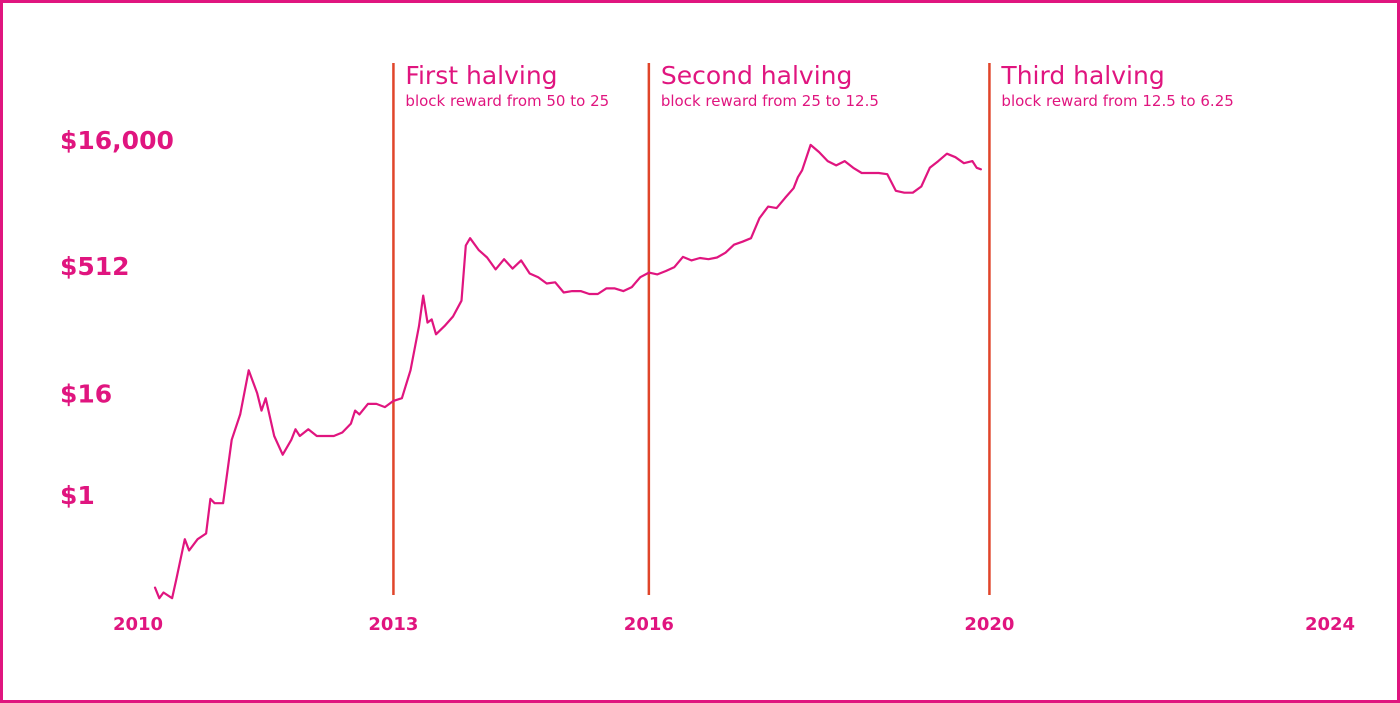 This screenshot has width=1400, height=703. What do you see at coordinates (1117, 101) in the screenshot?
I see `halving-subtitle: block reward from 12.5 to 6.25` at bounding box center [1117, 101].